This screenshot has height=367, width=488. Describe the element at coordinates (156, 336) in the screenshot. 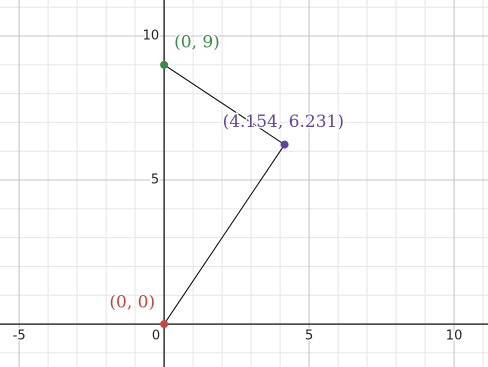

I see `x-tick-label: 0` at that location.